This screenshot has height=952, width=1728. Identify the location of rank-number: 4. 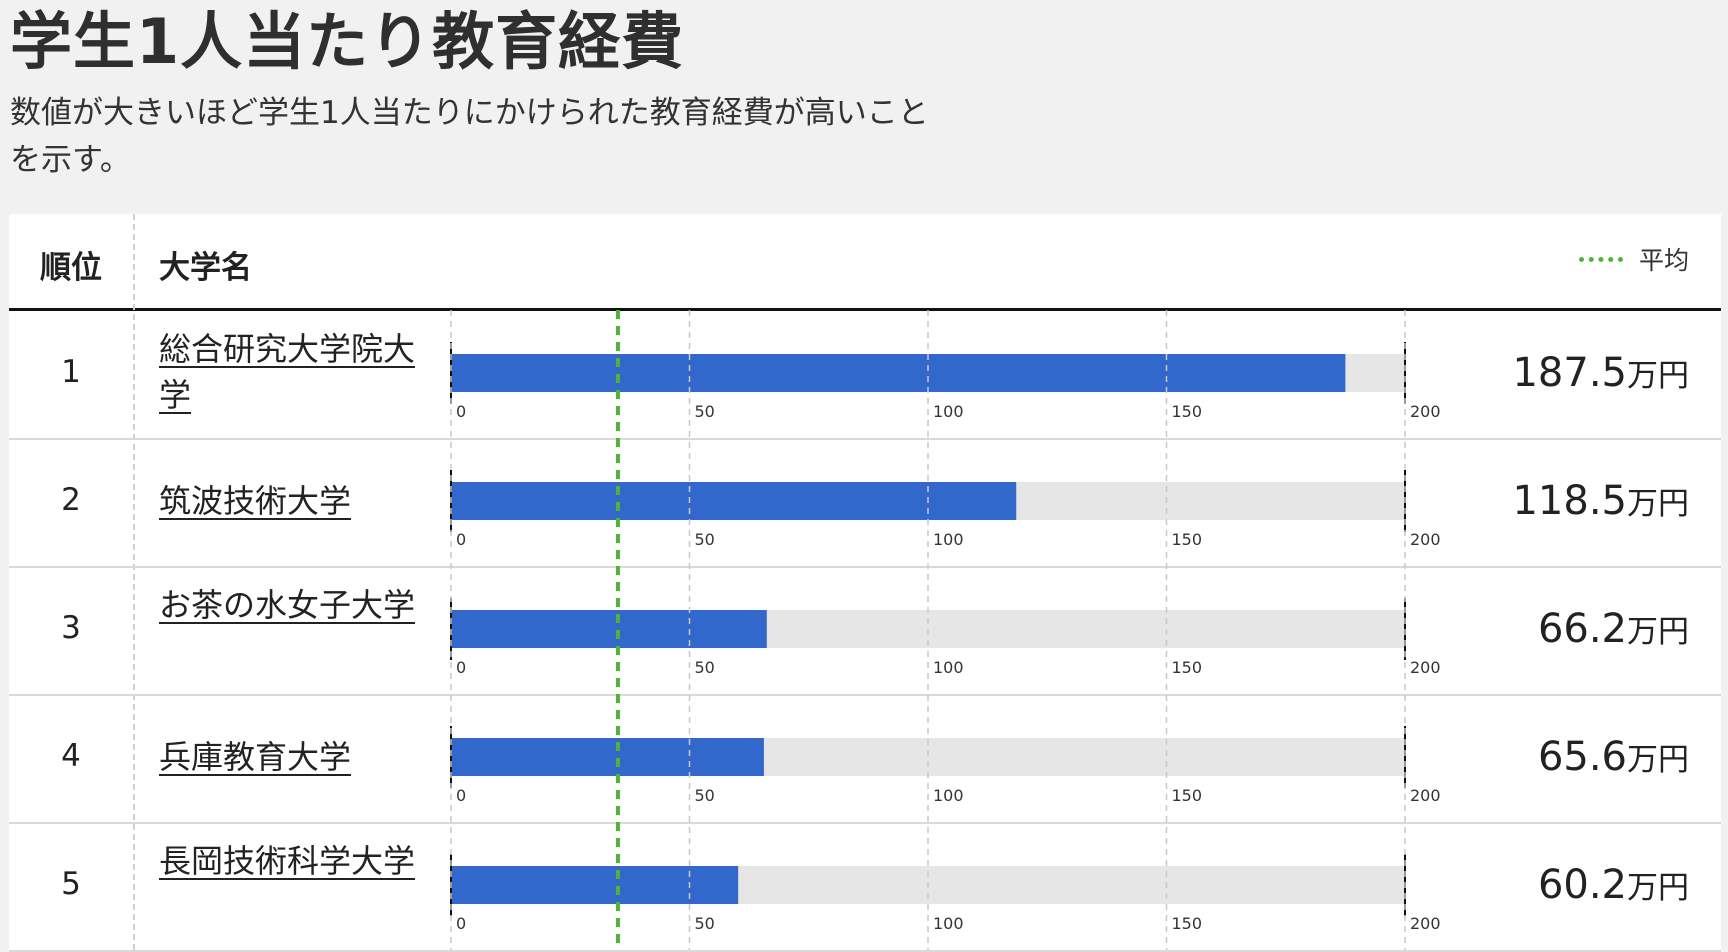
(71, 756).